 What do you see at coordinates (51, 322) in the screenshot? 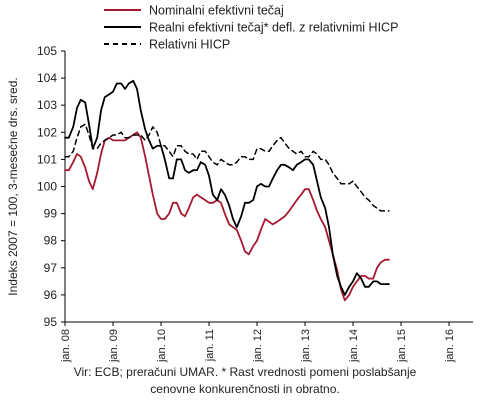
I see `y-tick-label: 95` at bounding box center [51, 322].